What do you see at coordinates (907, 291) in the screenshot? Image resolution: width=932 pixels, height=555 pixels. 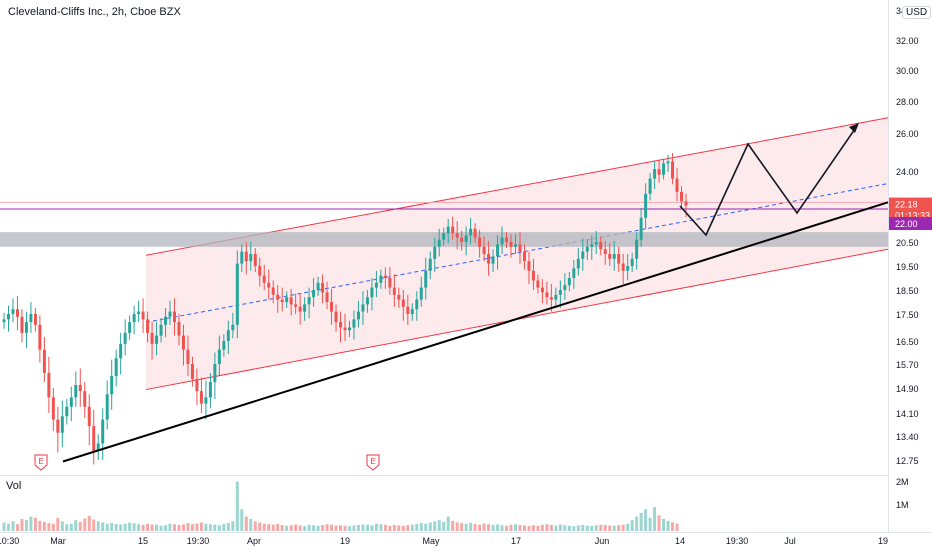 I see `price-tick-label: 18.50` at bounding box center [907, 291].